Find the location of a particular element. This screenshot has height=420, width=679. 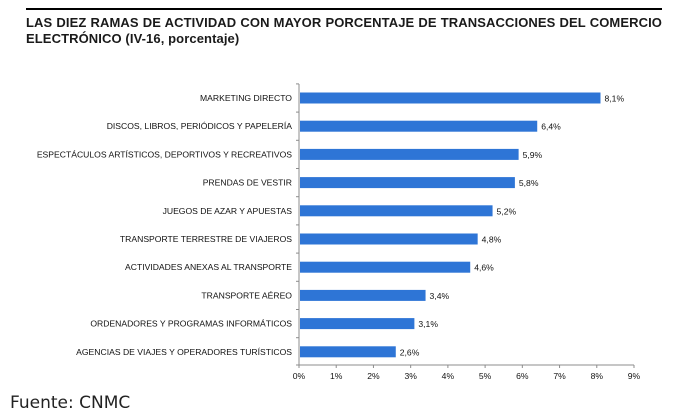

category-label: MARKETING DIRECTO is located at coordinates (246, 98).